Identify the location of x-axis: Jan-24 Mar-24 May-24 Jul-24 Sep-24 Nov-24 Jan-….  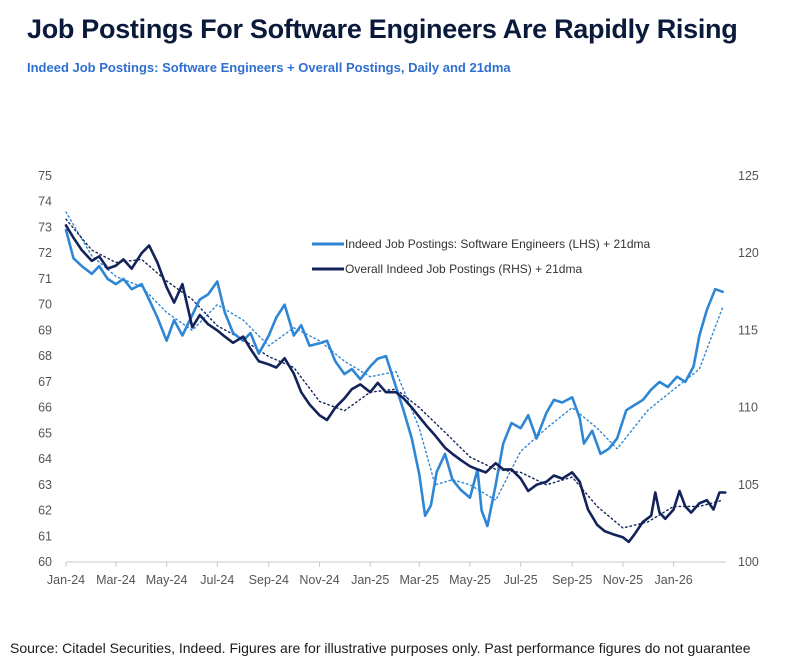
(370, 574).